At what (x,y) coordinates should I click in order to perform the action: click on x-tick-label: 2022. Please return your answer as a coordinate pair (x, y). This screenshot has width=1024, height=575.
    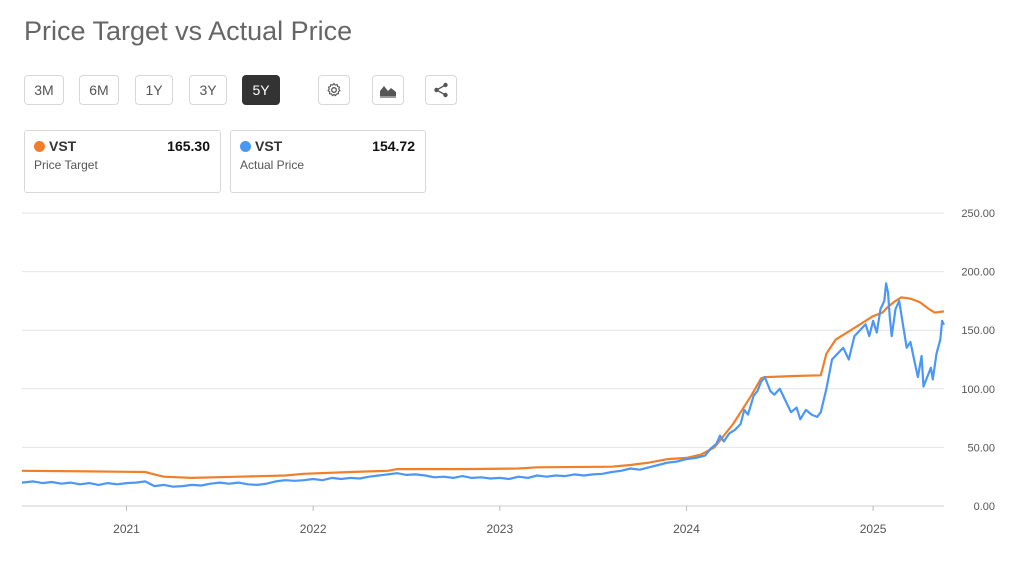
    Looking at the image, I should click on (313, 529).